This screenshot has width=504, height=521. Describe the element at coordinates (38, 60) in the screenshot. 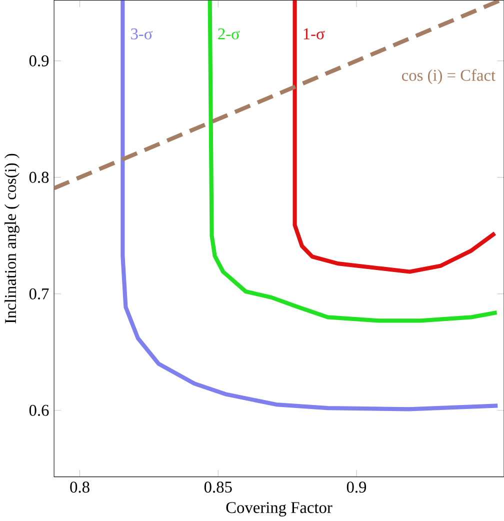

I see `y-tick-label: 0.9` at that location.